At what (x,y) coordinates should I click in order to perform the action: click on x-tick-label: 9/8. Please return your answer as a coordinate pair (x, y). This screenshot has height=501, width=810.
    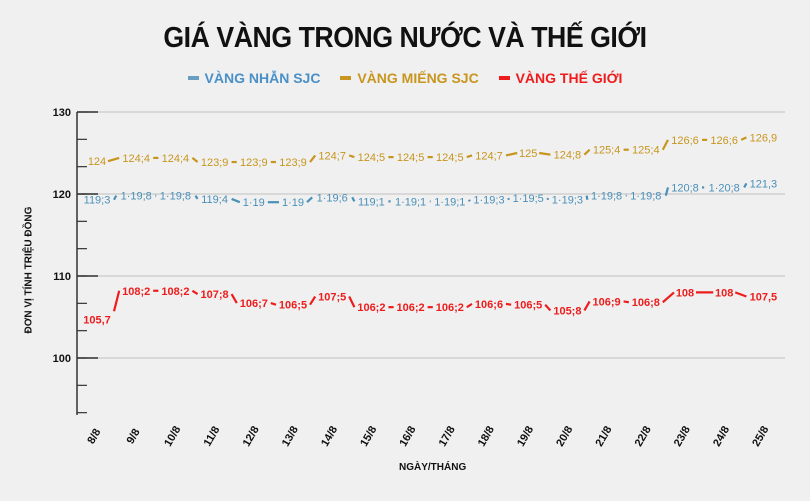
    Looking at the image, I should click on (134, 436).